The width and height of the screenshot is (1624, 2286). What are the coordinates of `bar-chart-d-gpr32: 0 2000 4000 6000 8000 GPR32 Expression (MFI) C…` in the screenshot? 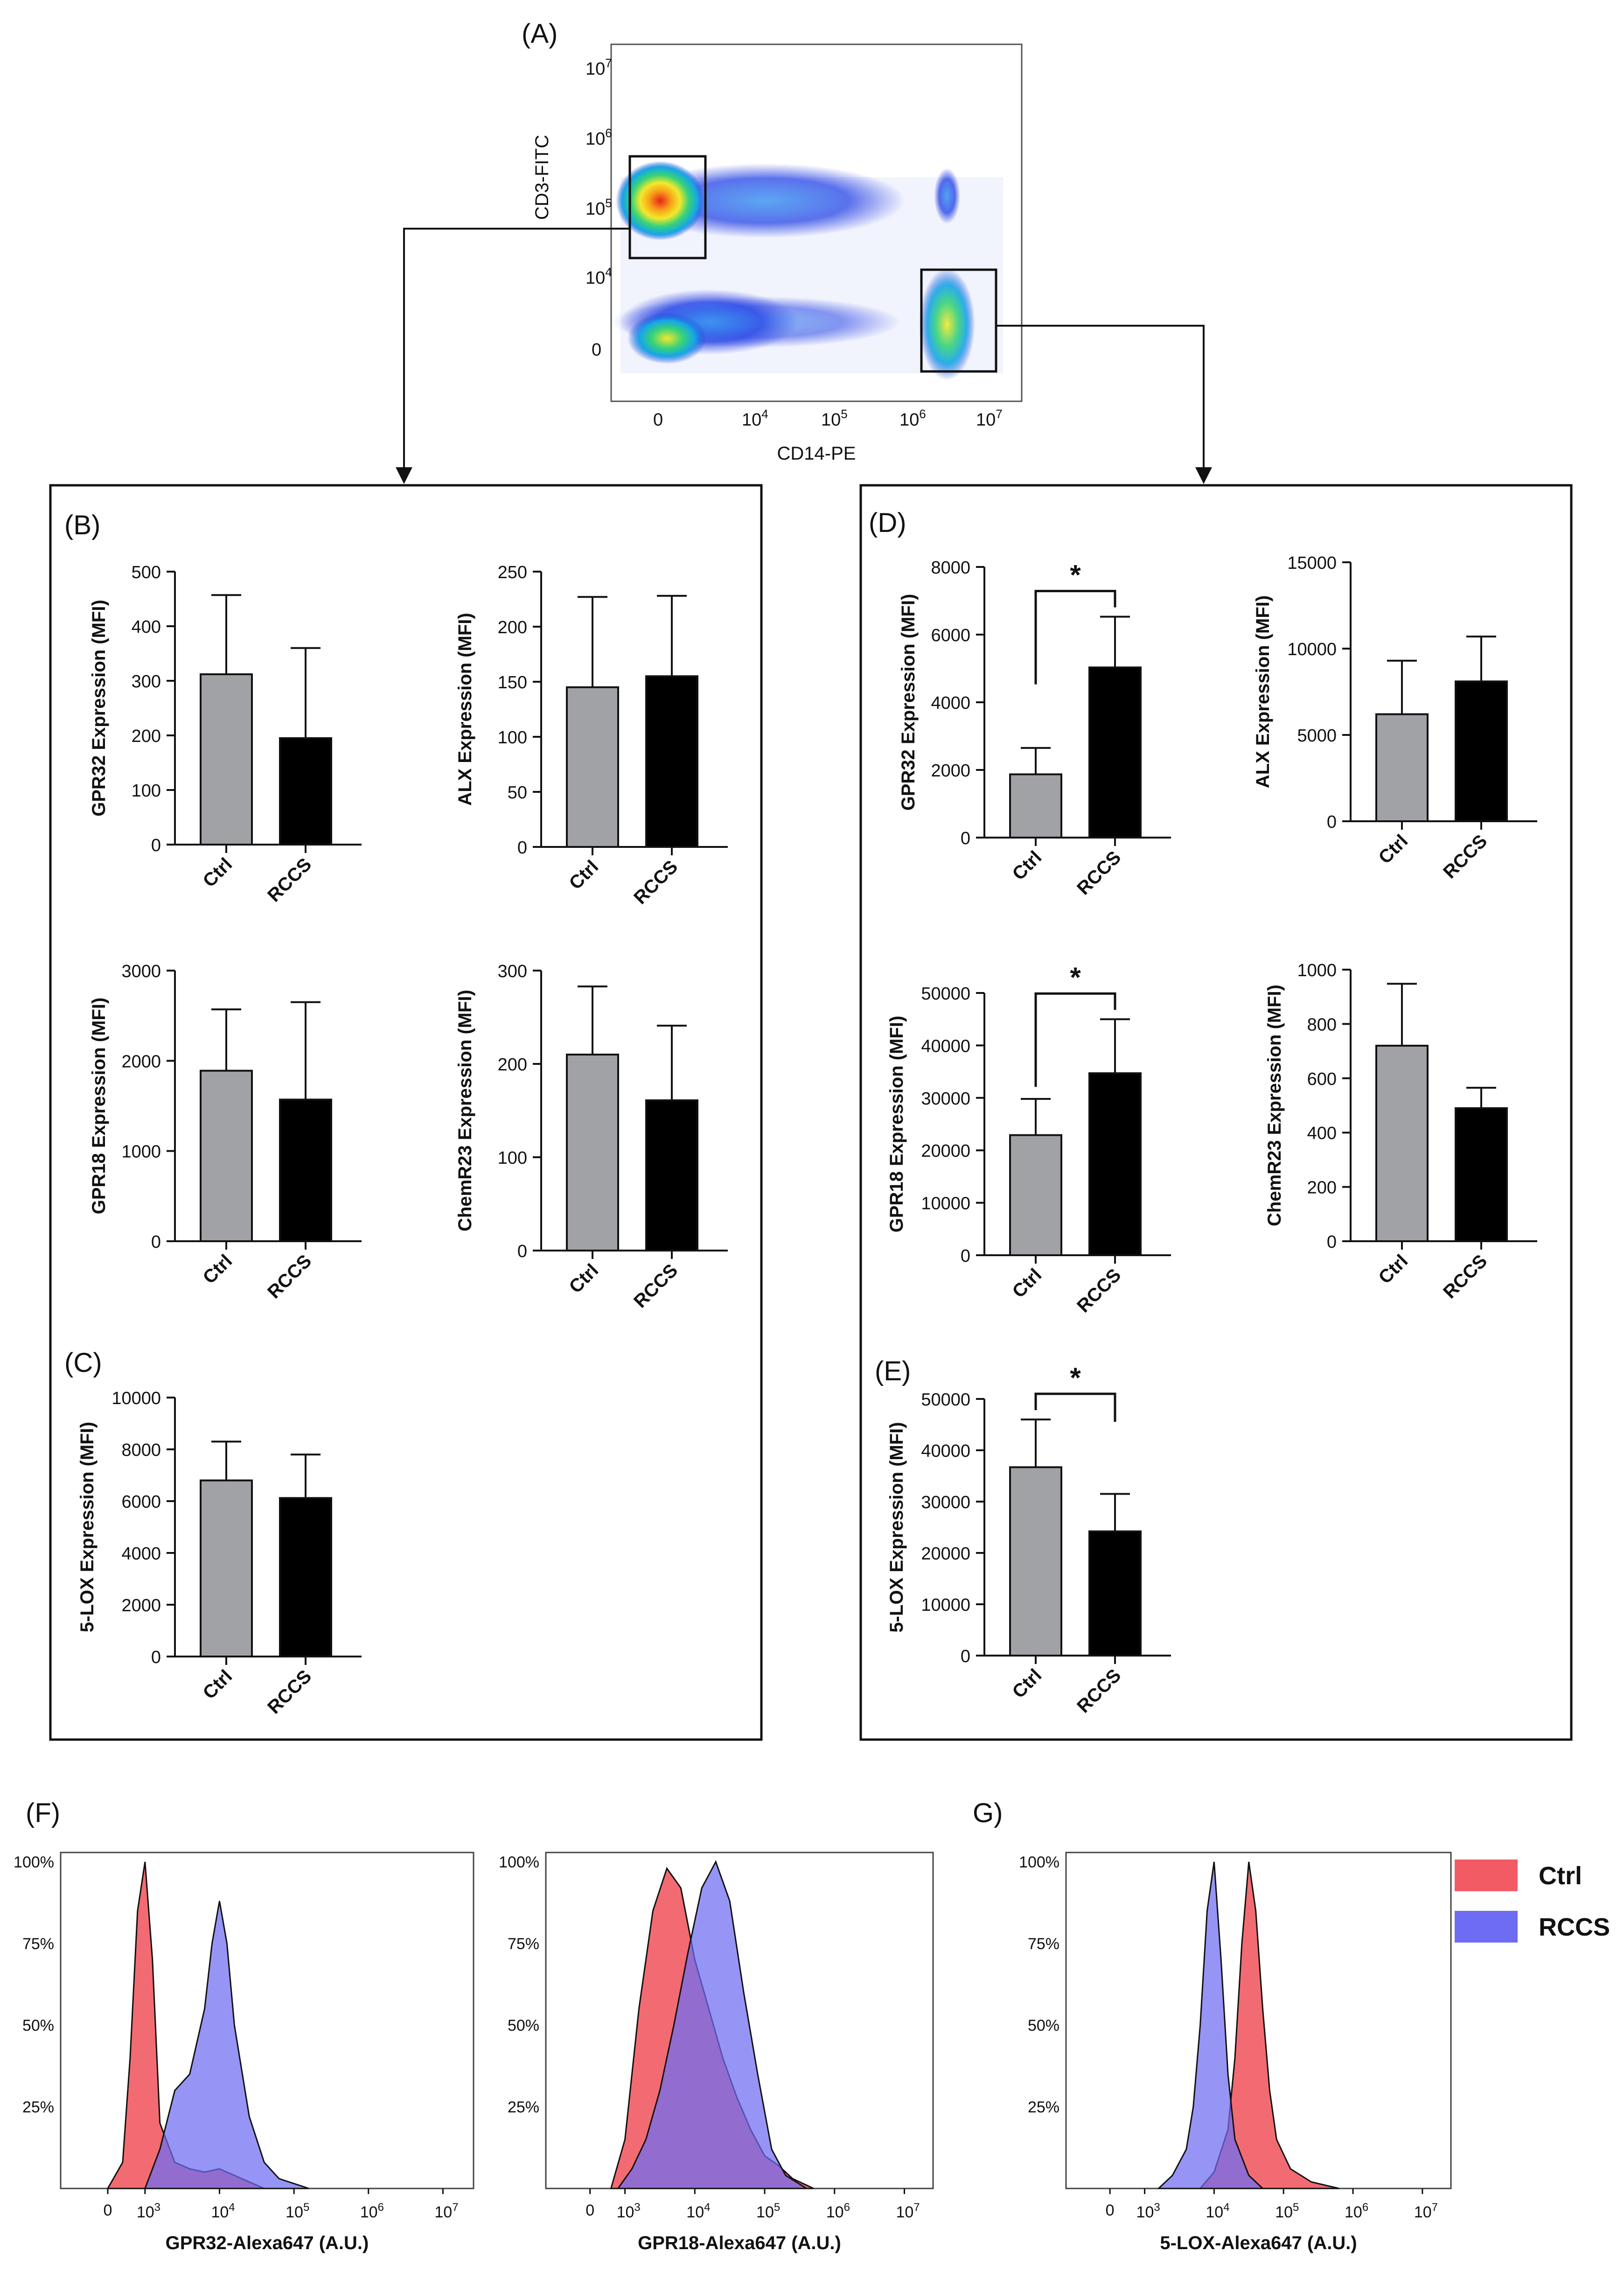 It's located at (1034, 728).